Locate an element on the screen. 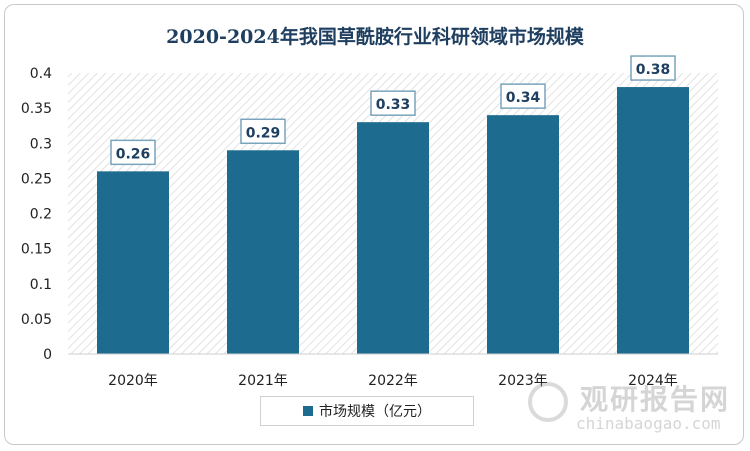  data-label: 0.33 is located at coordinates (393, 105).